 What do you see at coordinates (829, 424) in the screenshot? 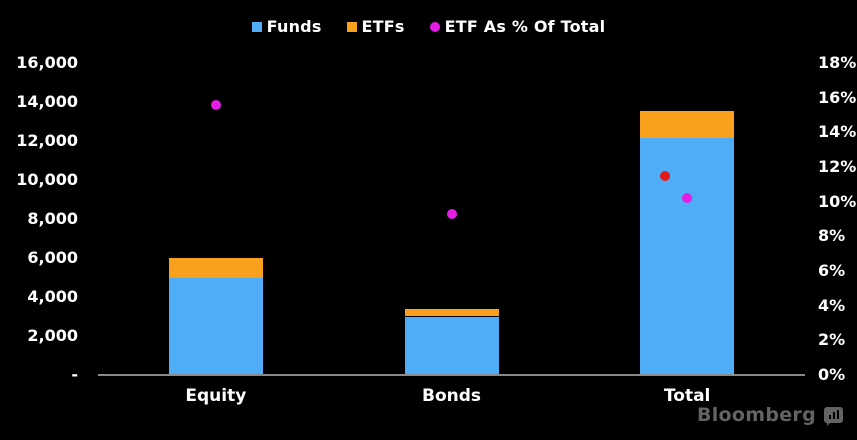
I see `logo-tail` at bounding box center [829, 424].